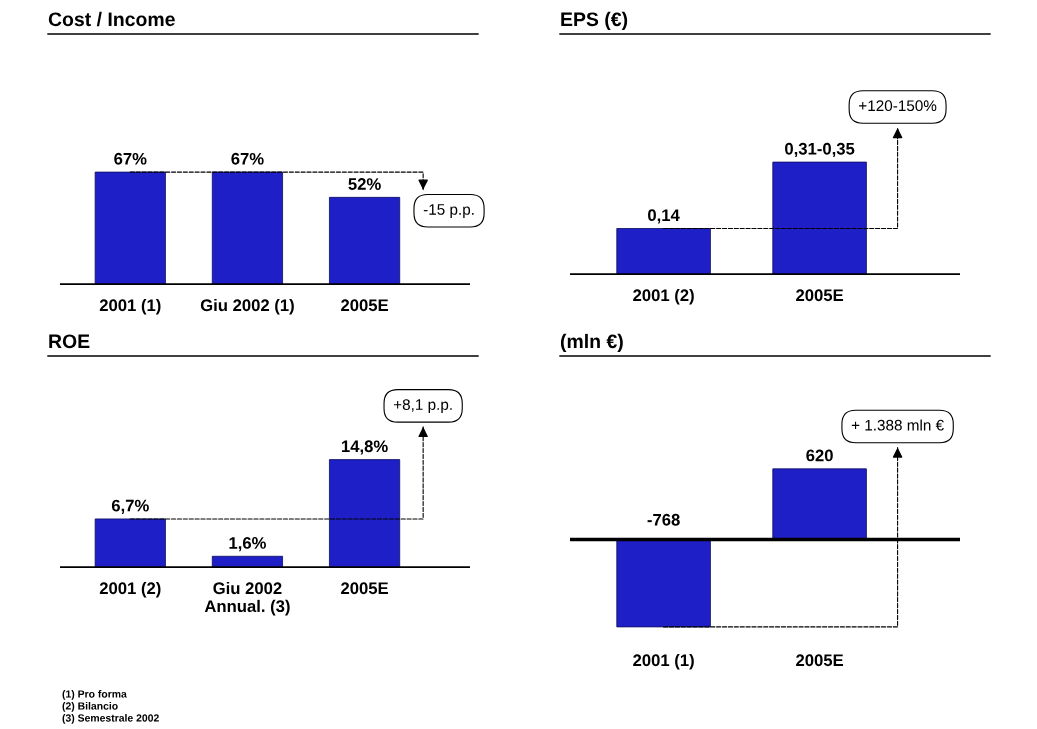  Describe the element at coordinates (897, 425) in the screenshot. I see `text: + 1.388 mln €` at that location.